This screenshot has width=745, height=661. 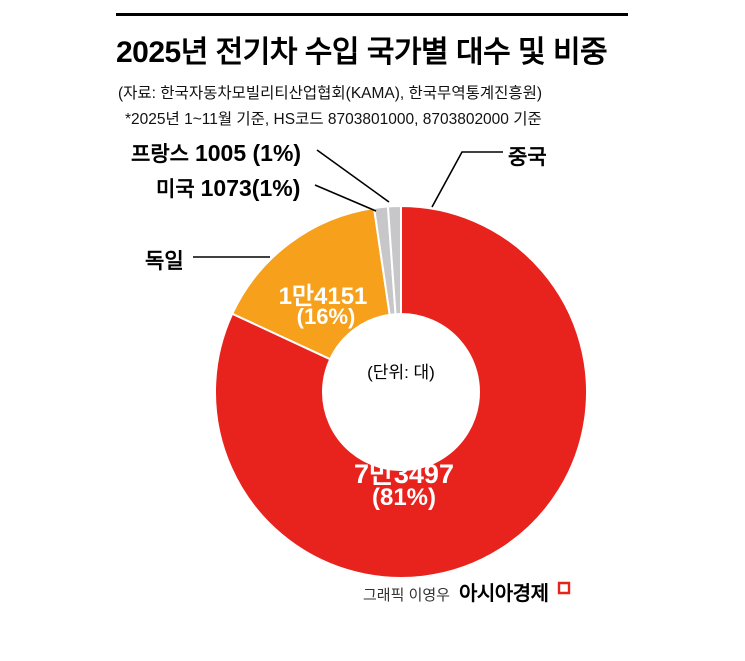 What do you see at coordinates (353, 176) in the screenshot?
I see `leader-line-france` at bounding box center [353, 176].